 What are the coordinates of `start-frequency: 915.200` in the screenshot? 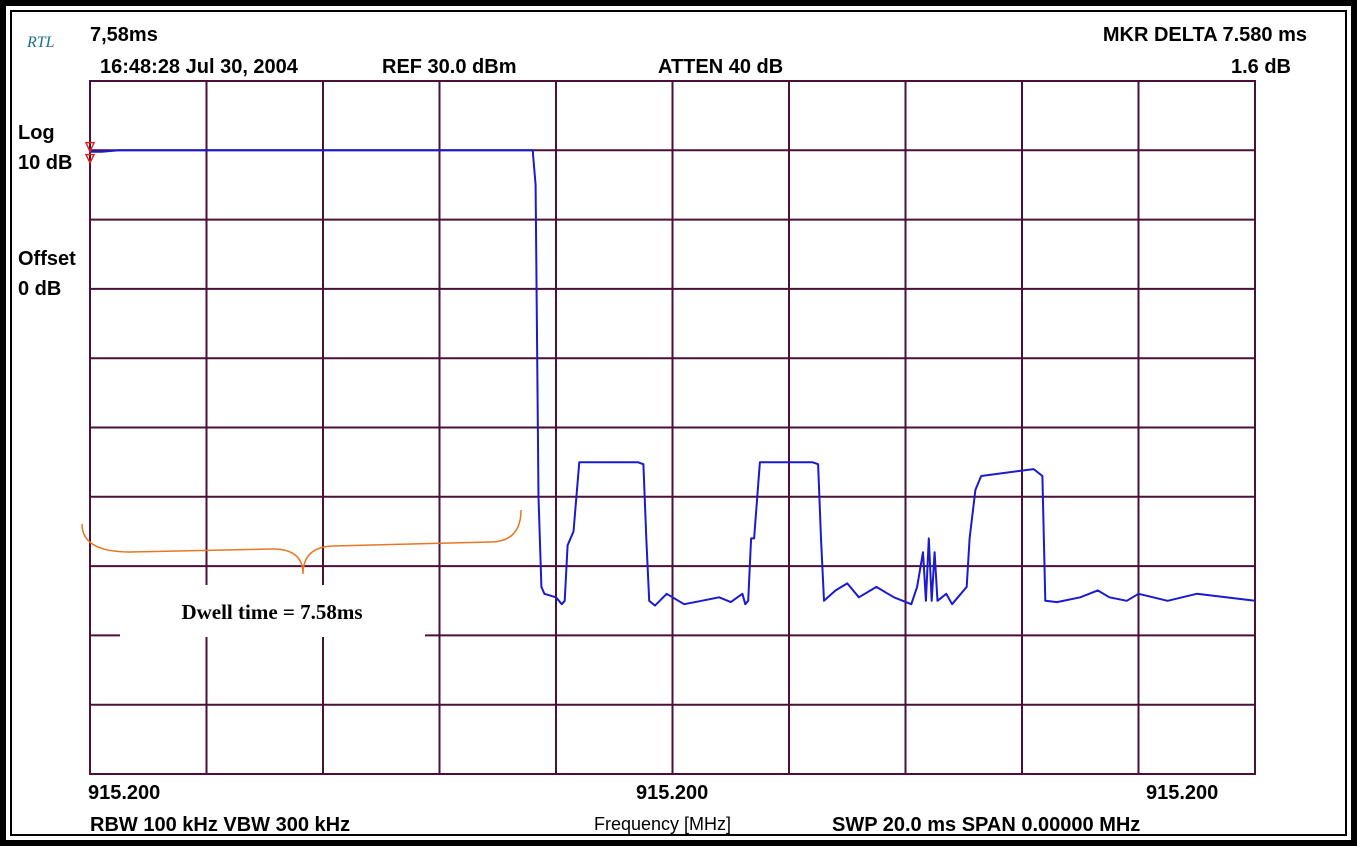 It's located at (124, 793).